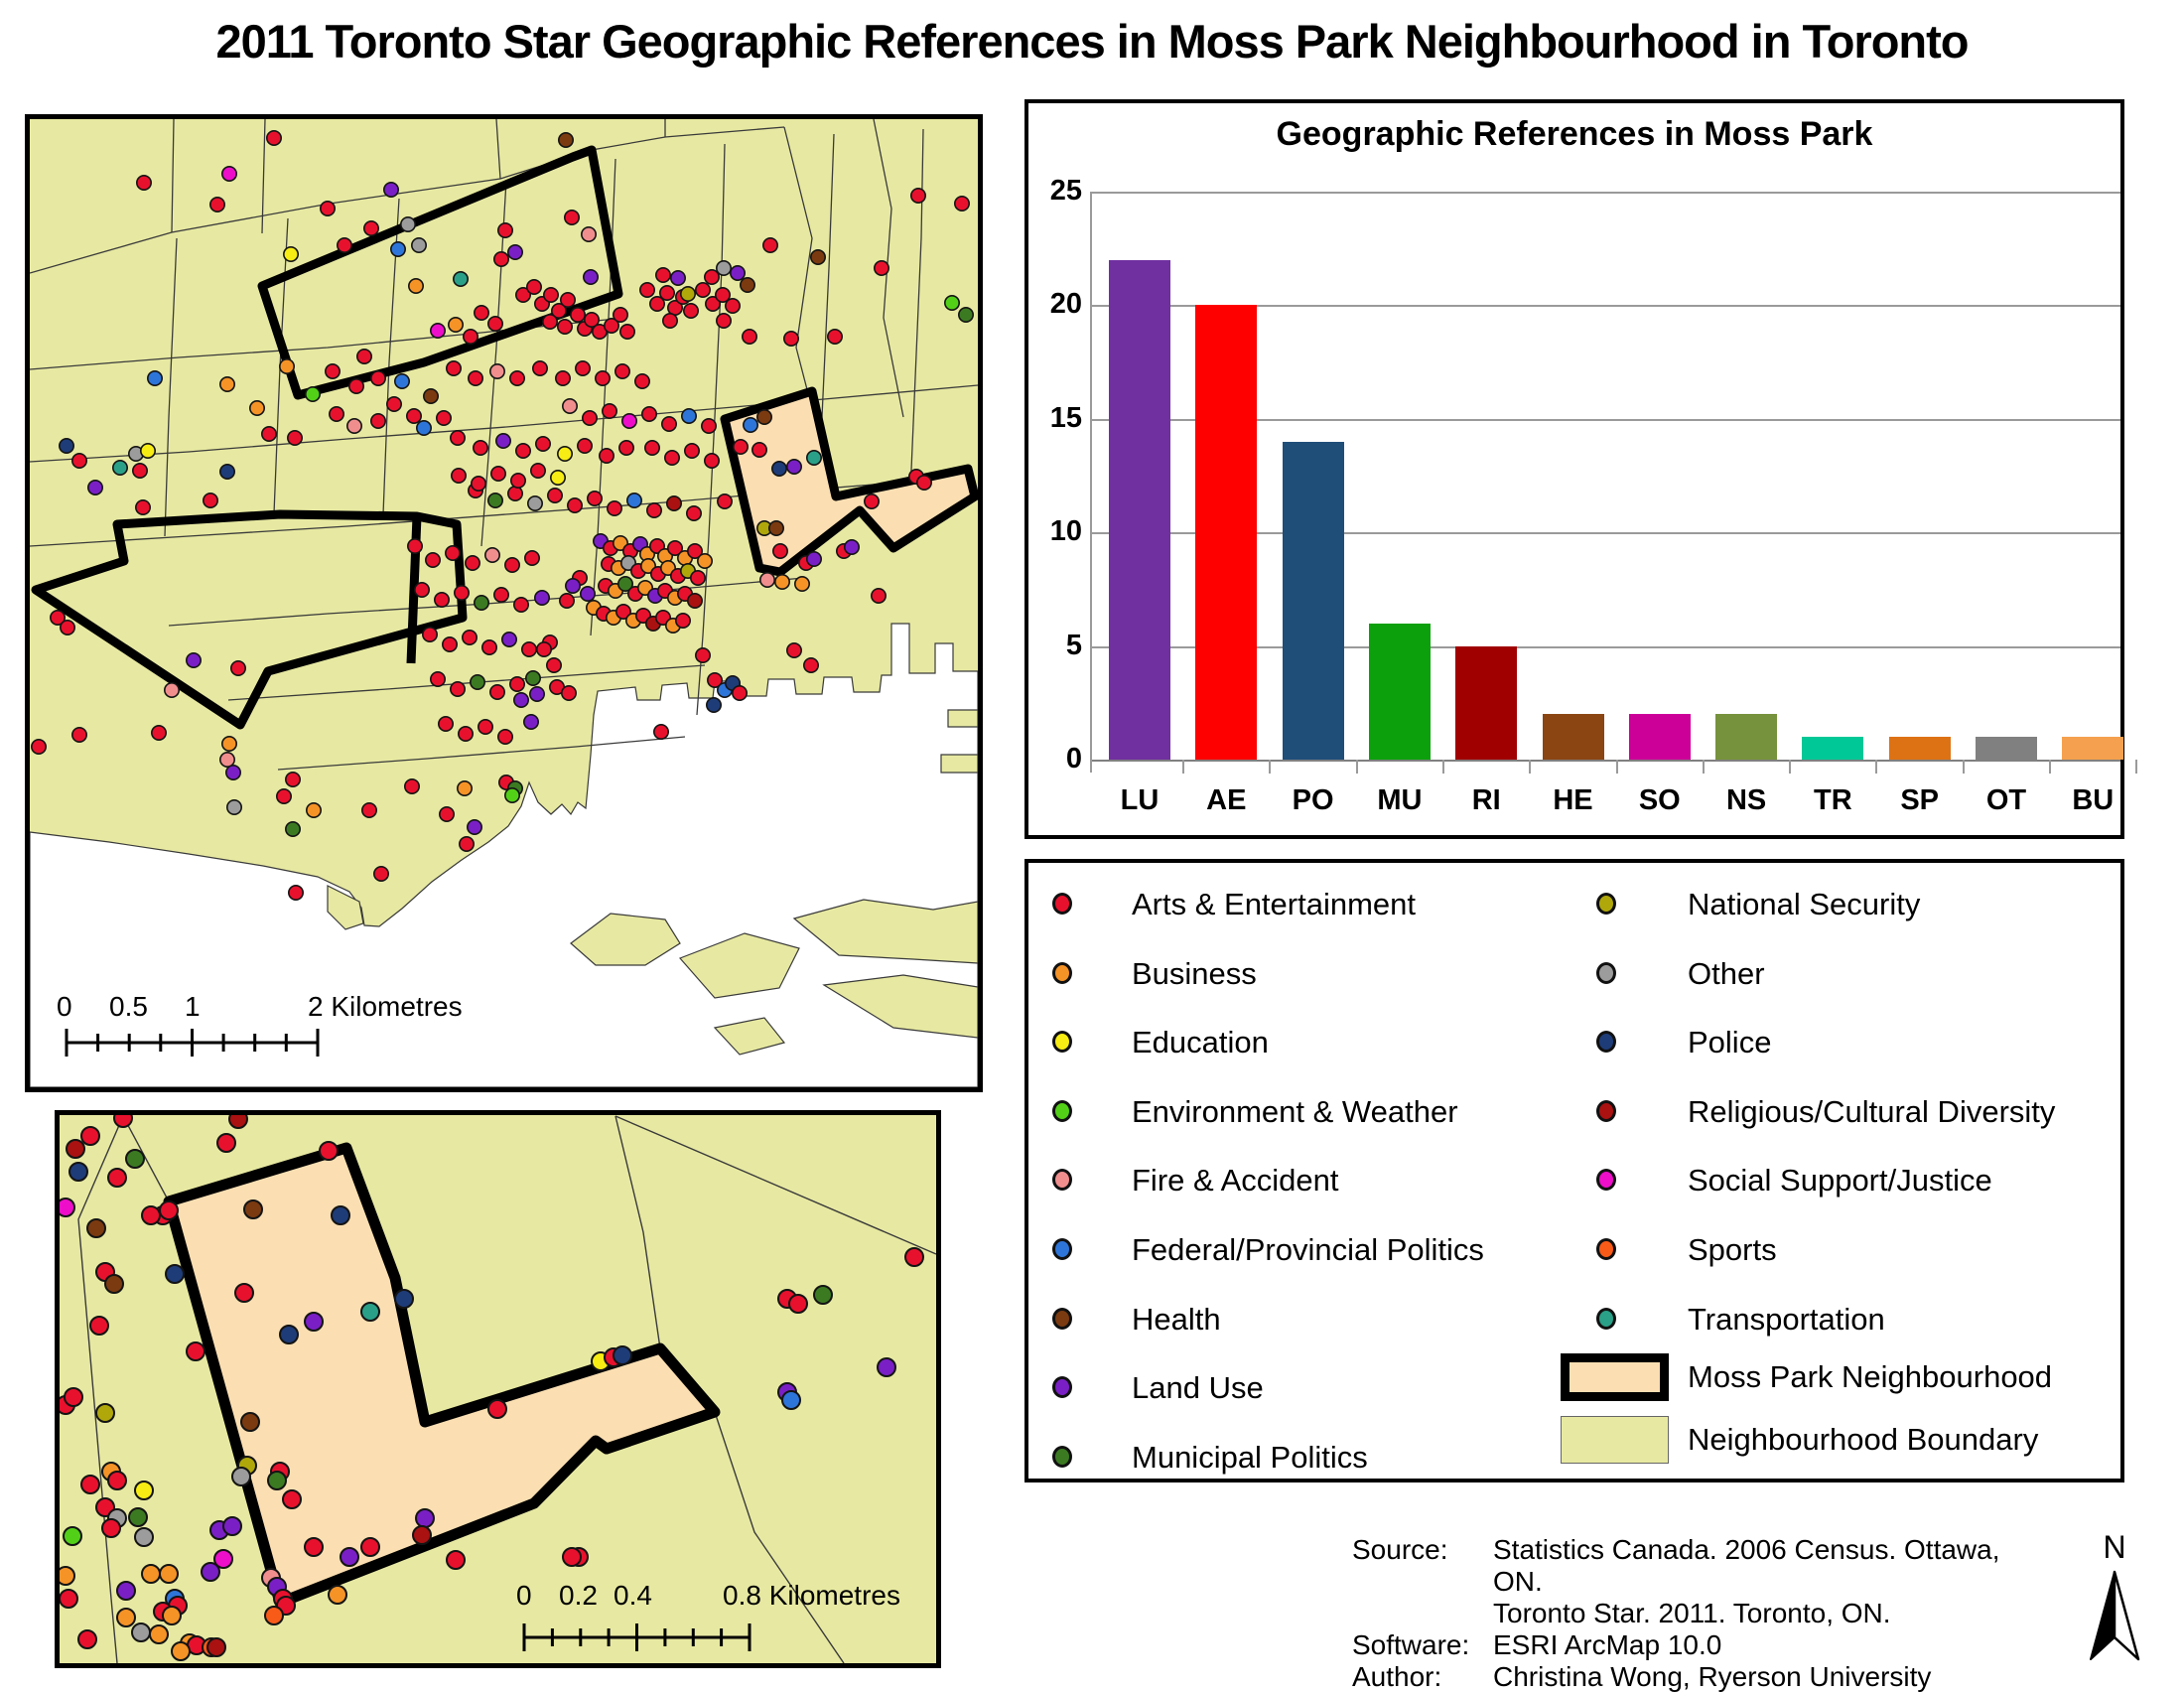  I want to click on source-row: Software: ESRI ArcMap 10.0, so click(1699, 1645).